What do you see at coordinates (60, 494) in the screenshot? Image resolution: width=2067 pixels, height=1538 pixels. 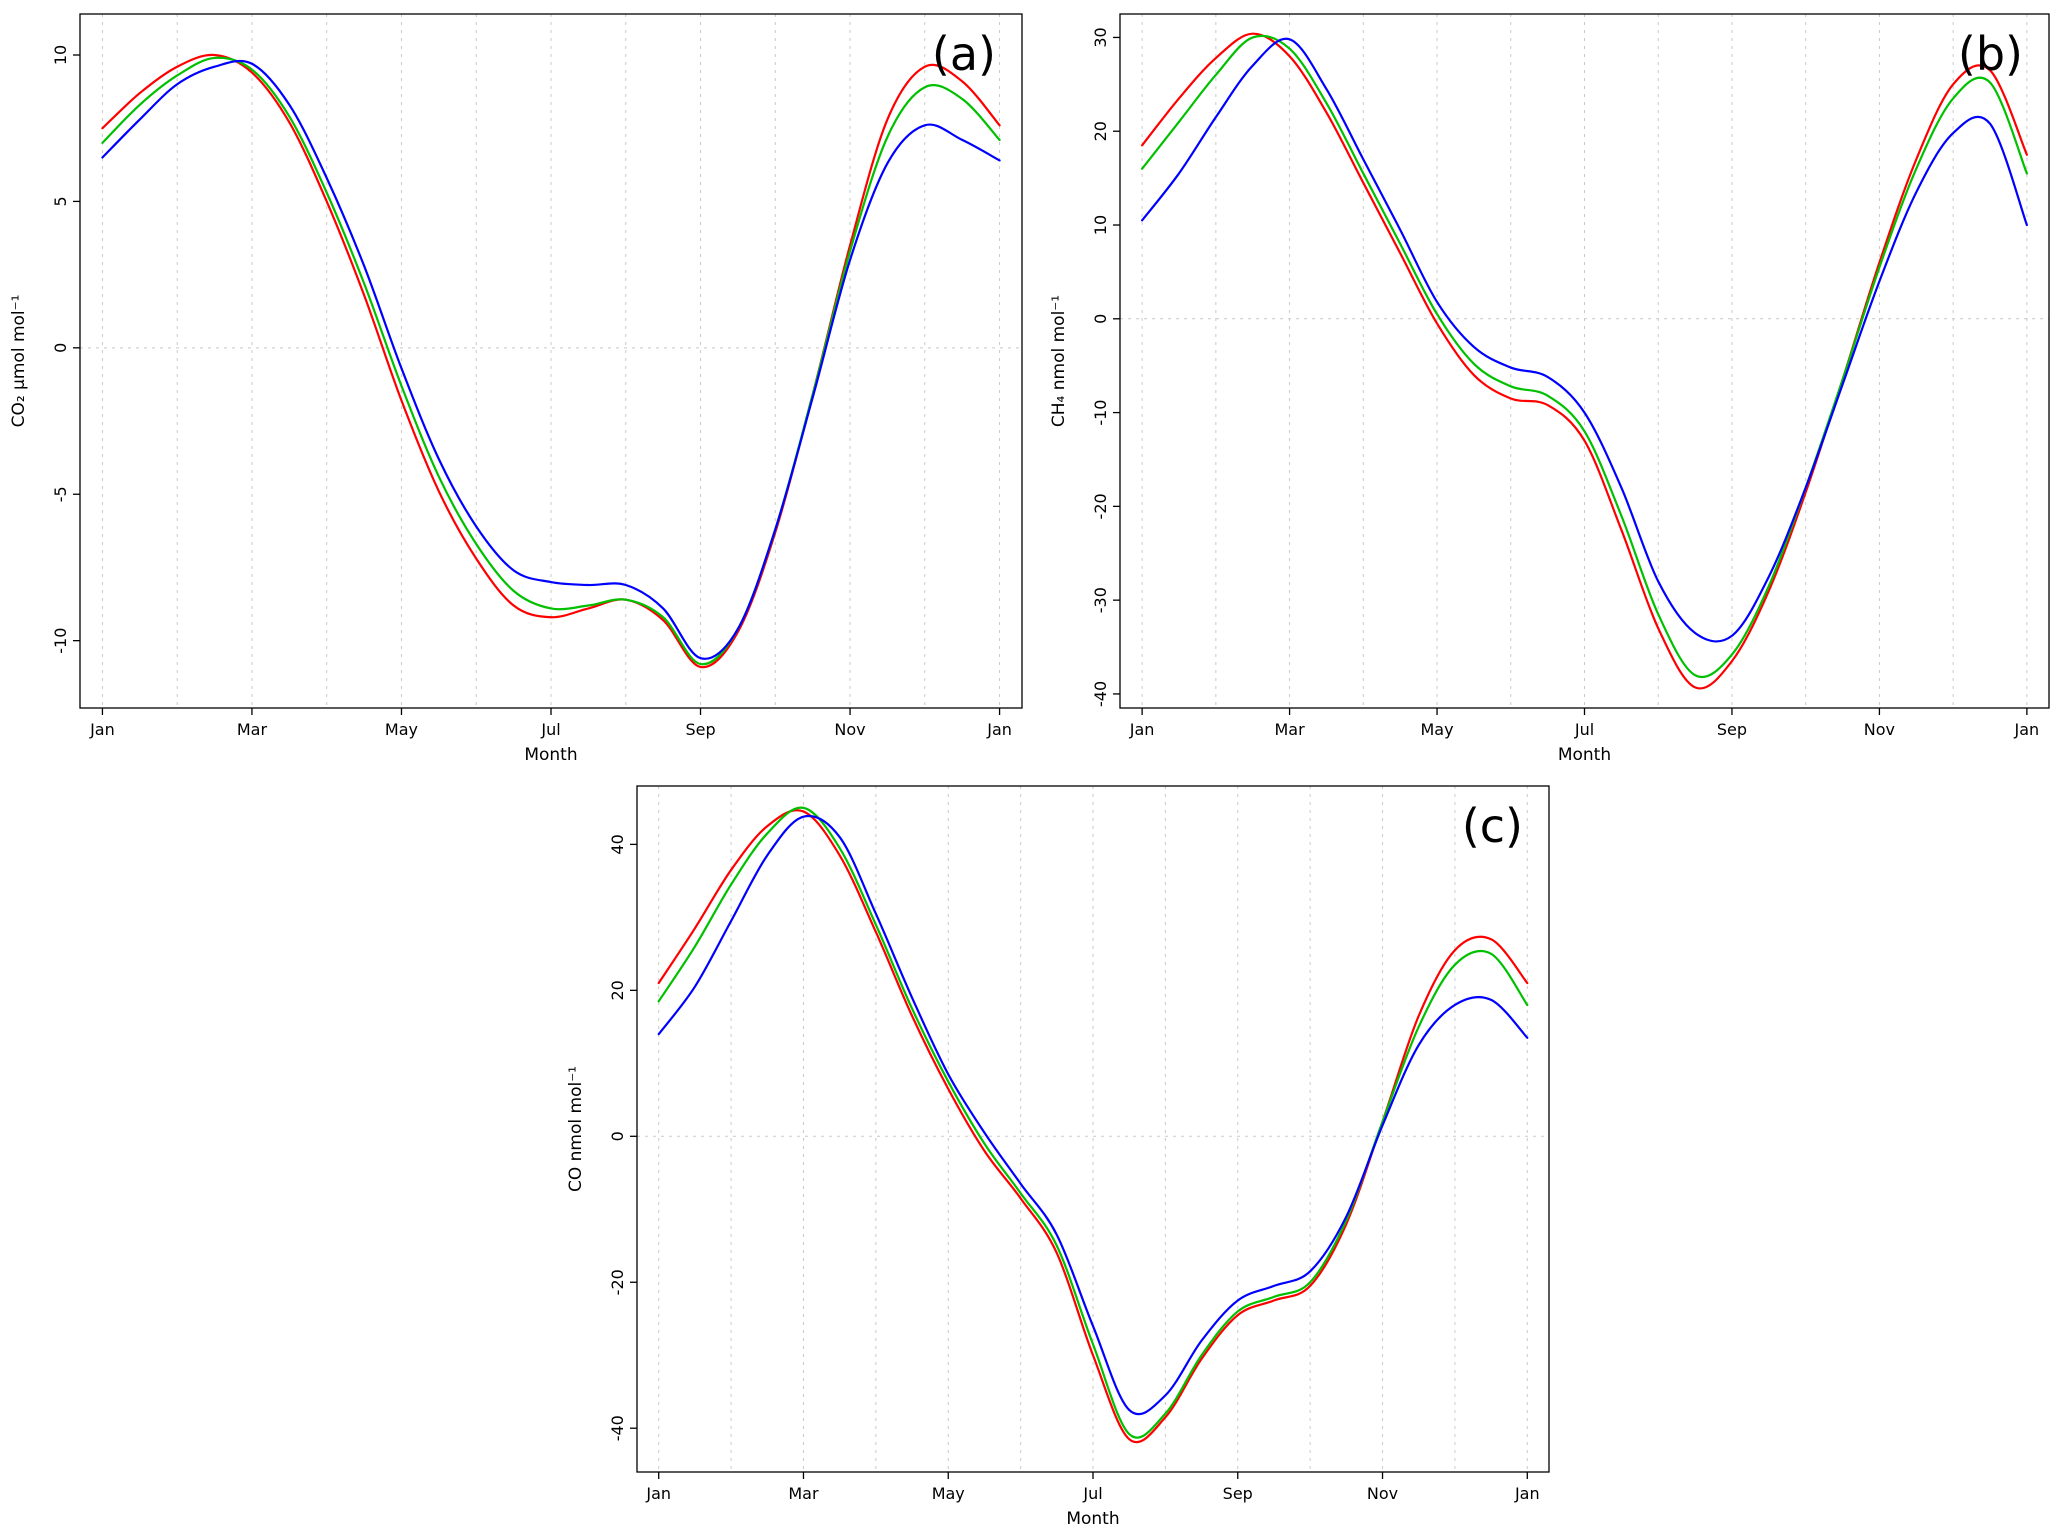 I see `y-tick-label: -5` at bounding box center [60, 494].